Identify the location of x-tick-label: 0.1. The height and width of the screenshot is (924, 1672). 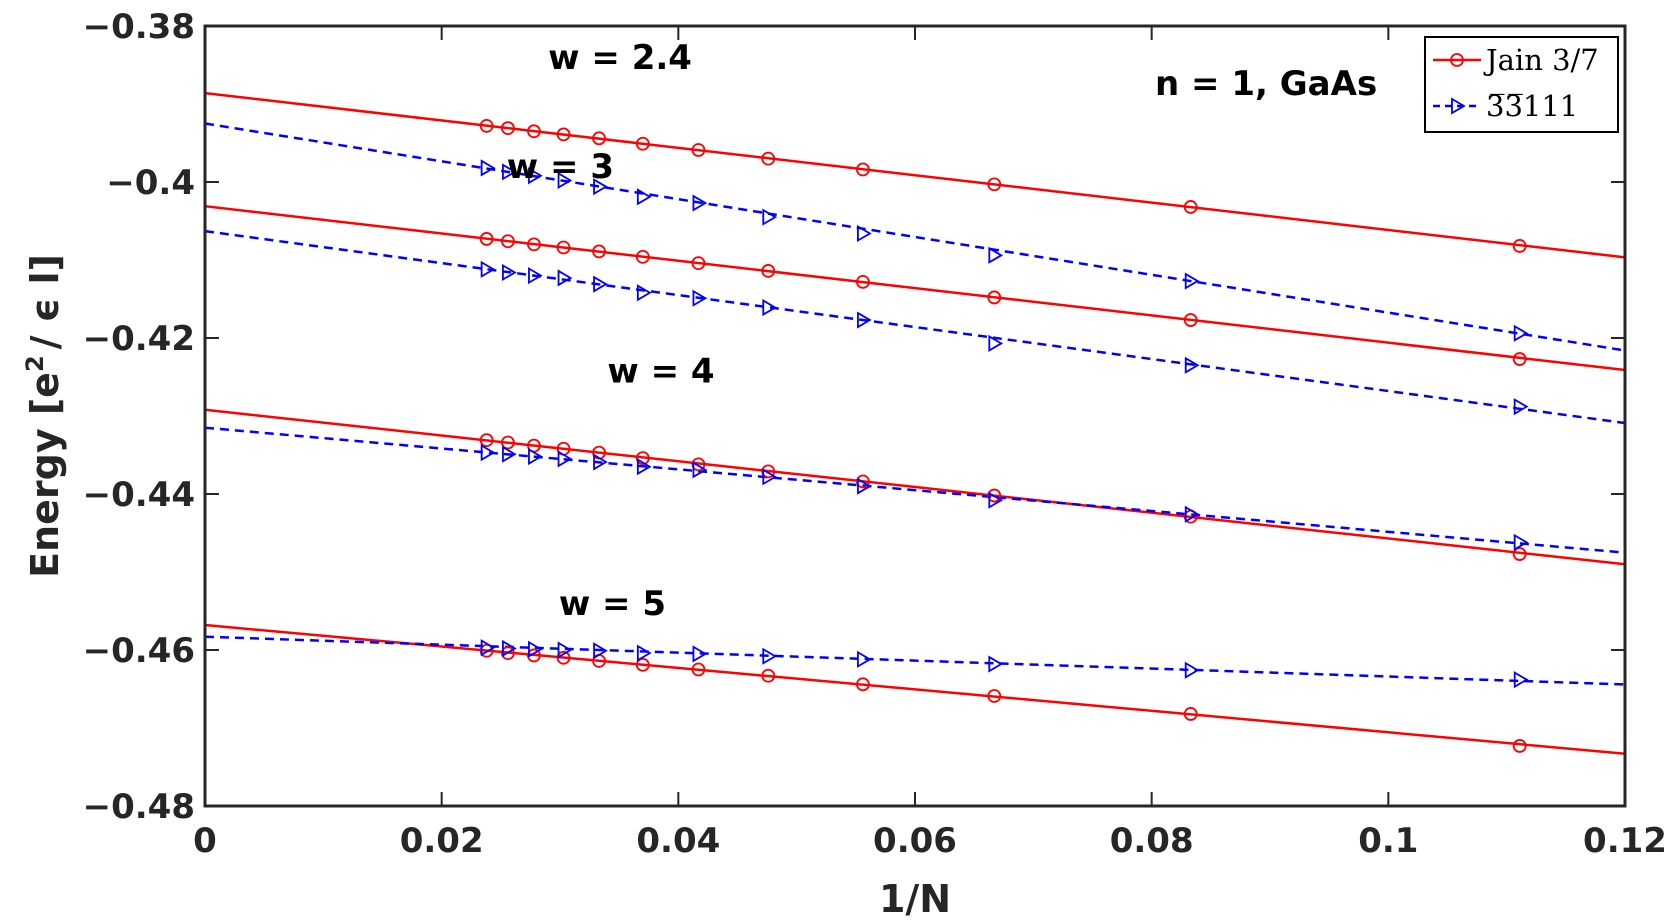
(1388, 841).